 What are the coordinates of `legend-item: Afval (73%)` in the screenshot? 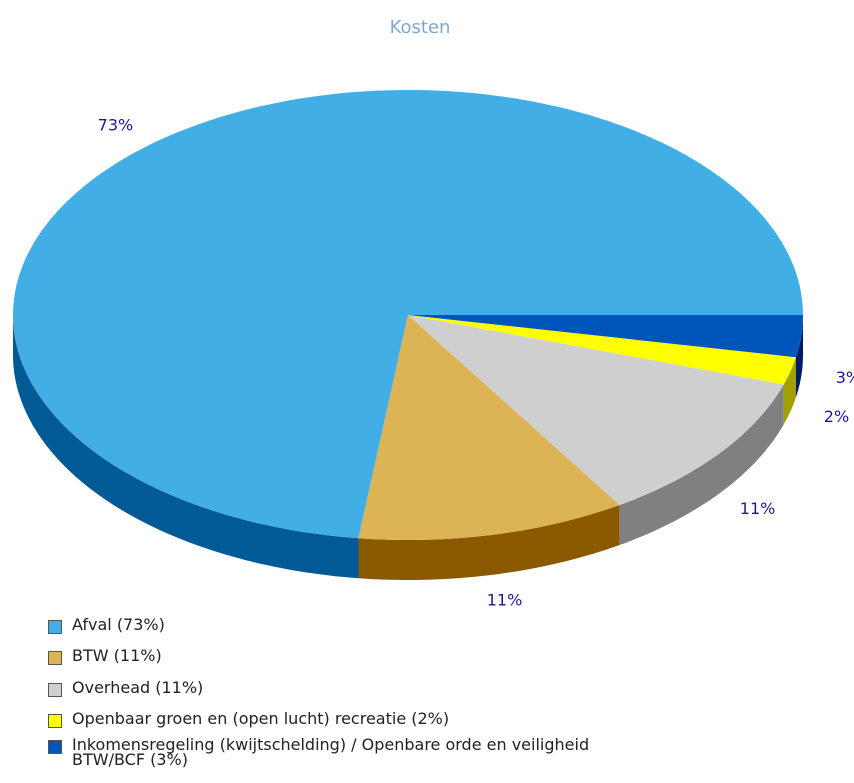 It's located at (106, 625).